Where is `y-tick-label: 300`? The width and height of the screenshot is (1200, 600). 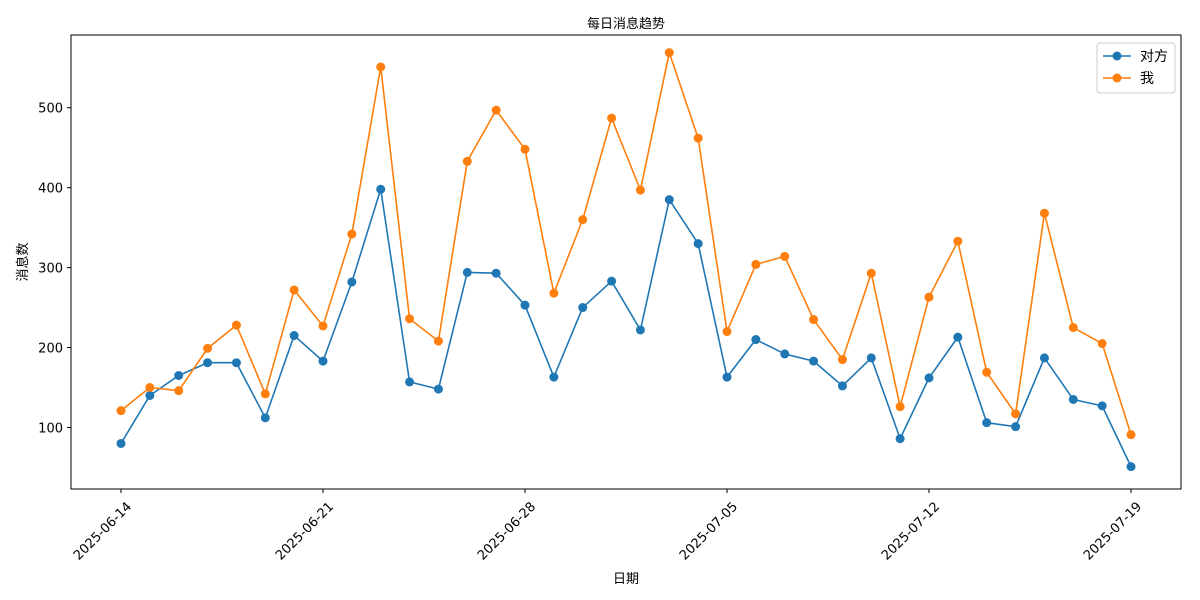 y-tick-label: 300 is located at coordinates (50, 269).